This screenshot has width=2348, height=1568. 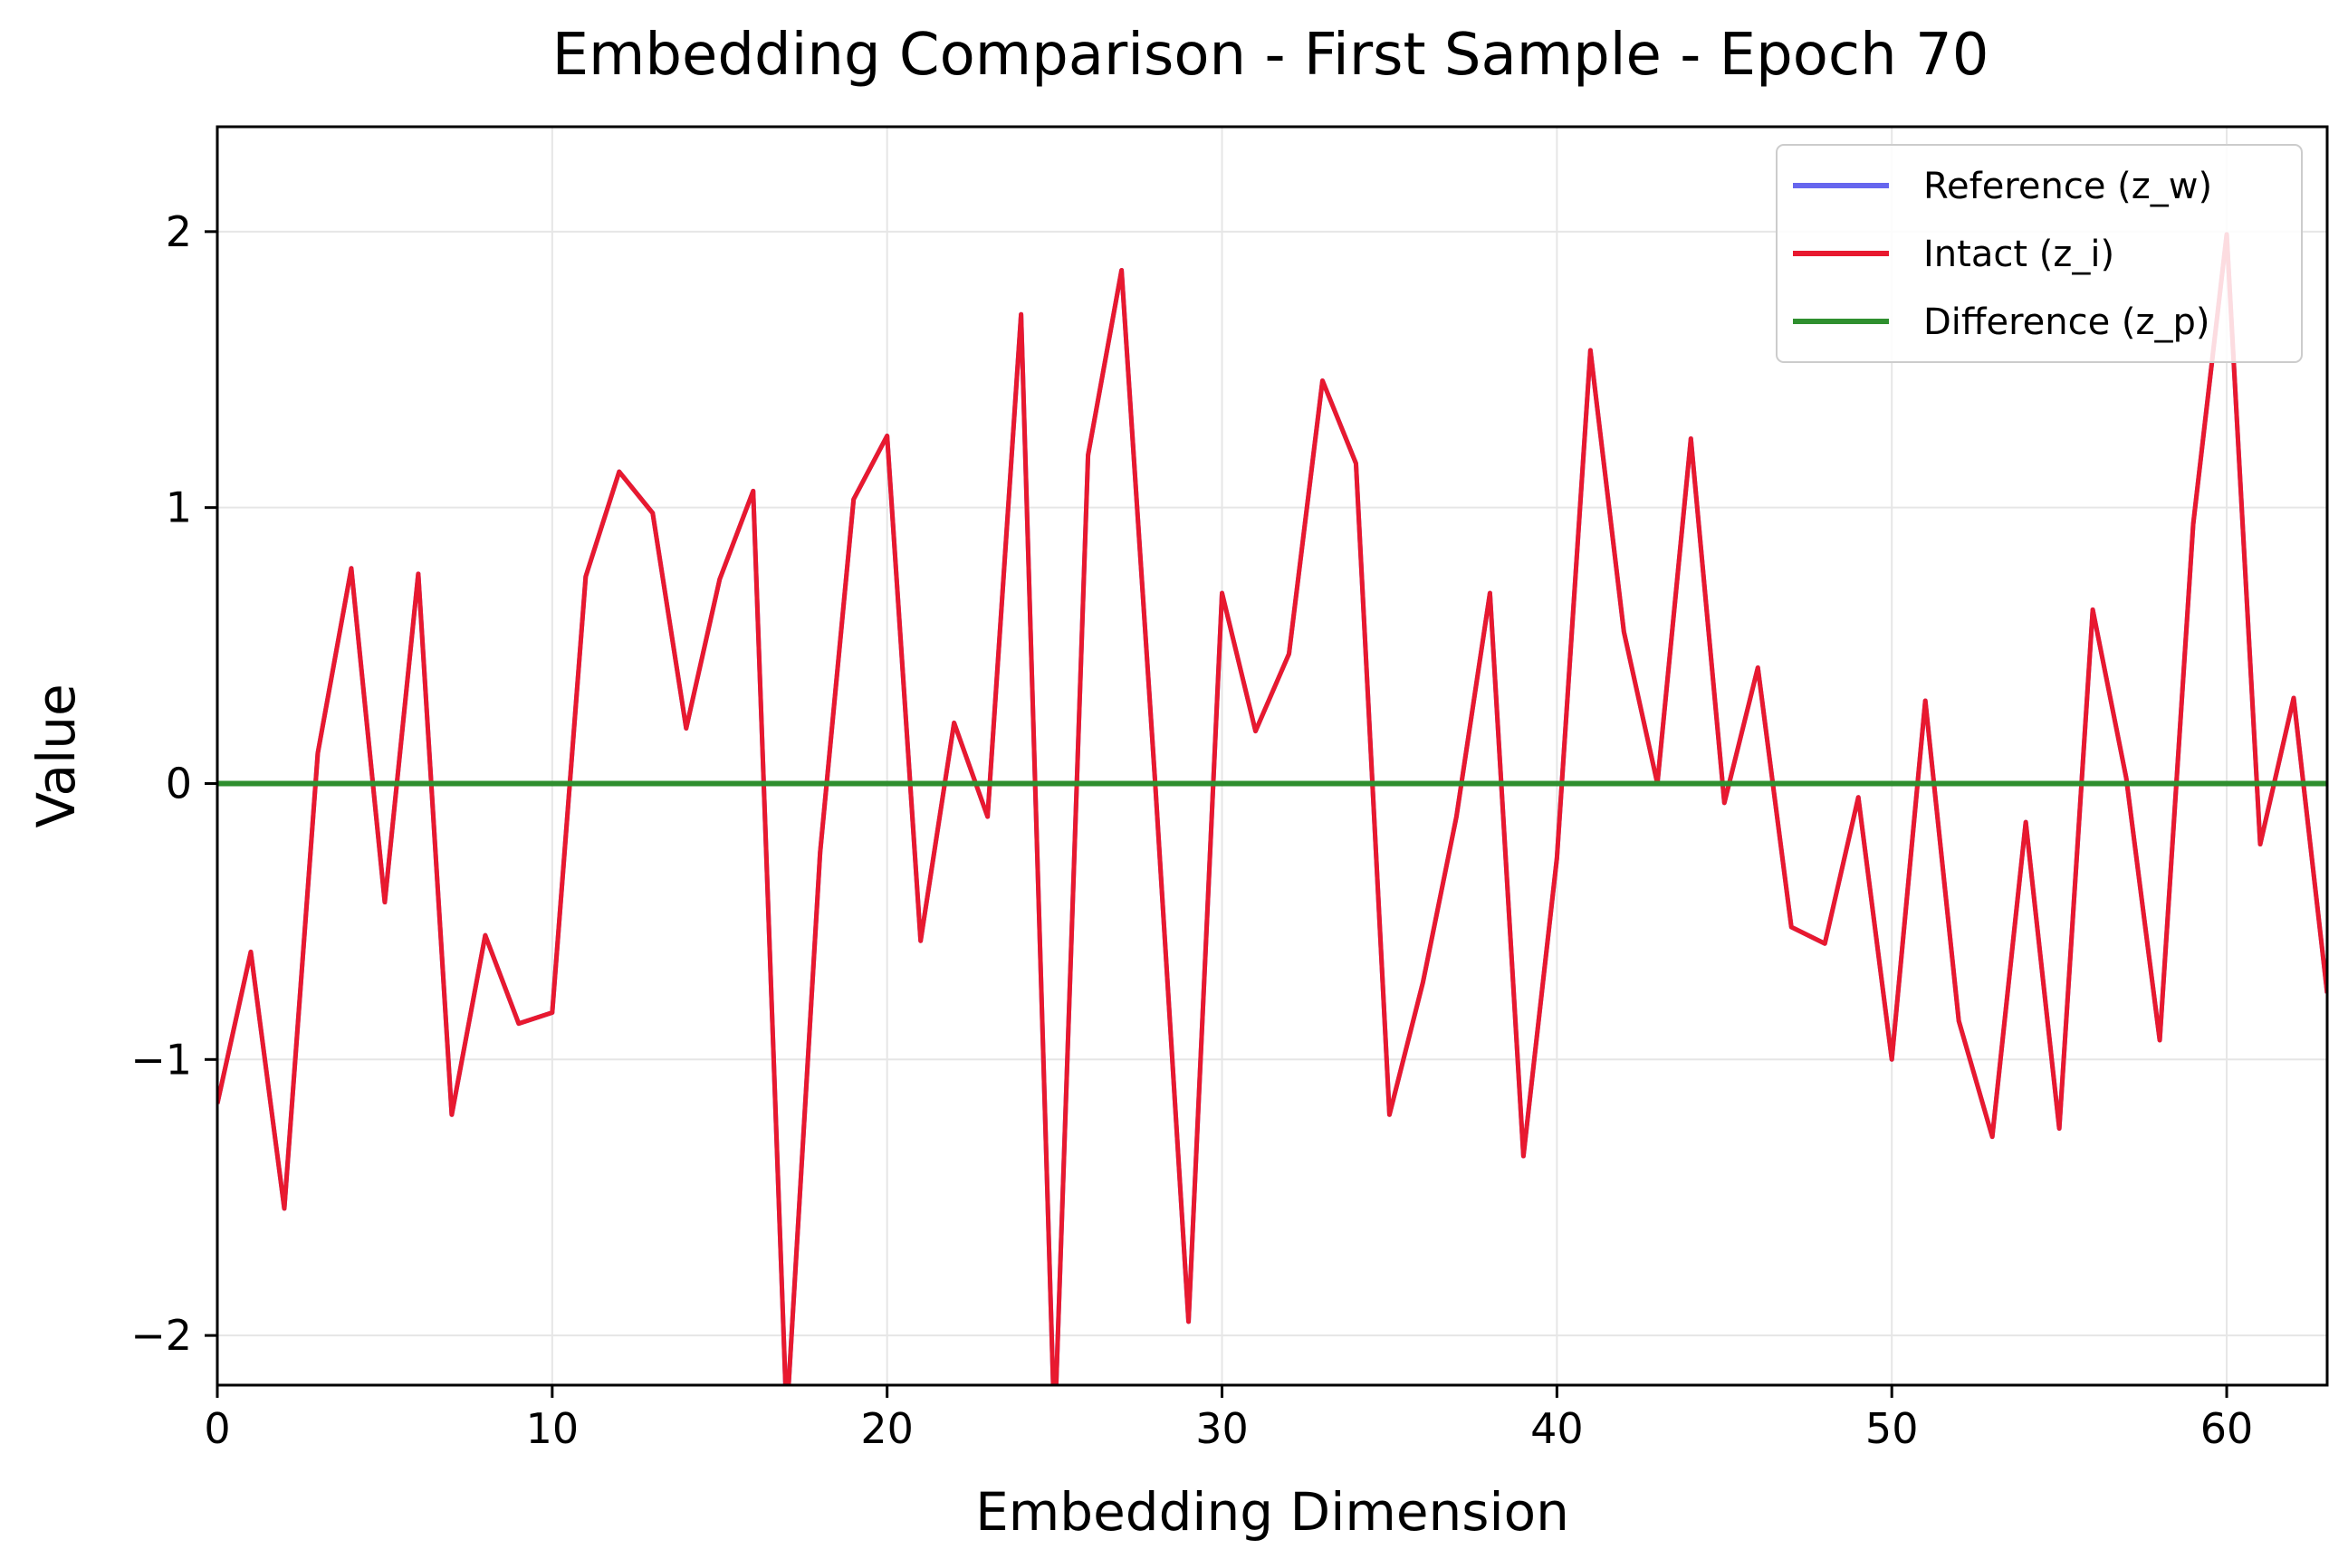 What do you see at coordinates (179, 231) in the screenshot?
I see `y-tick-label: 2` at bounding box center [179, 231].